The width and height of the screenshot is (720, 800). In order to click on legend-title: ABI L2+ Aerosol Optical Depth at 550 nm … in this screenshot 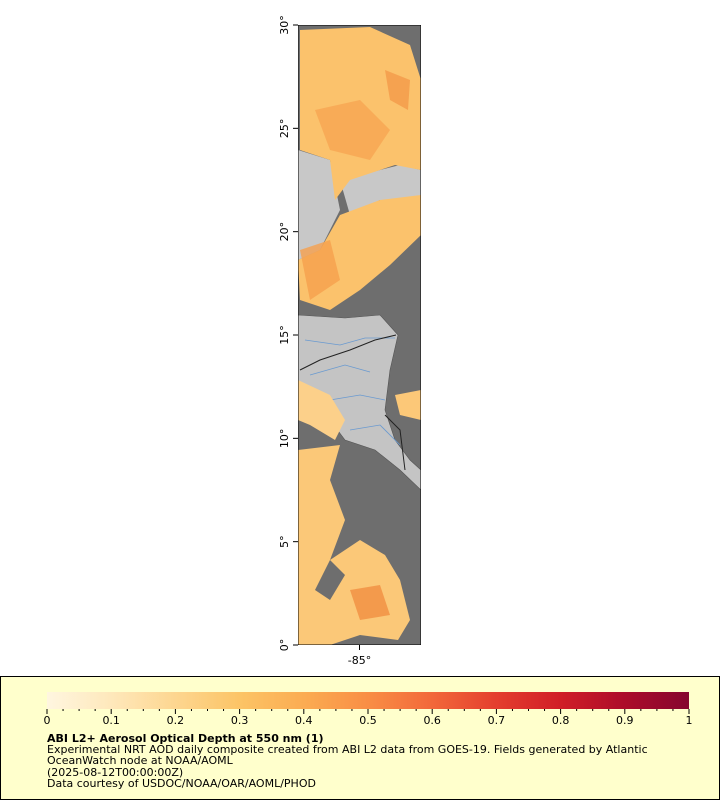, I will do `click(185, 738)`.